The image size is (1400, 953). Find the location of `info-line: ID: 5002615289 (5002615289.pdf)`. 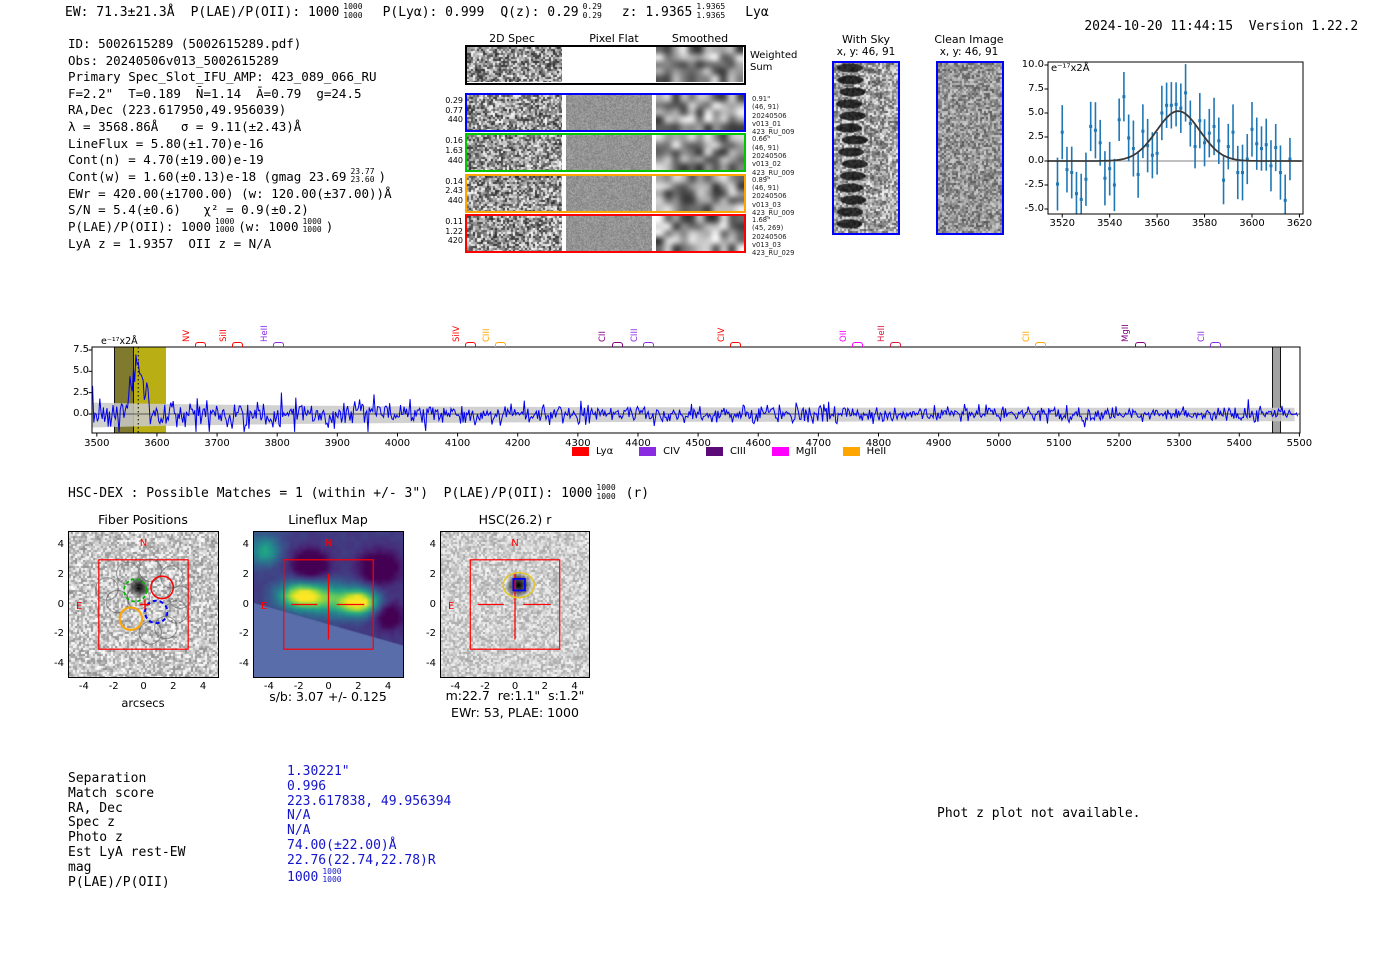

info-line: ID: 5002615289 (5002615289.pdf) is located at coordinates (185, 43).